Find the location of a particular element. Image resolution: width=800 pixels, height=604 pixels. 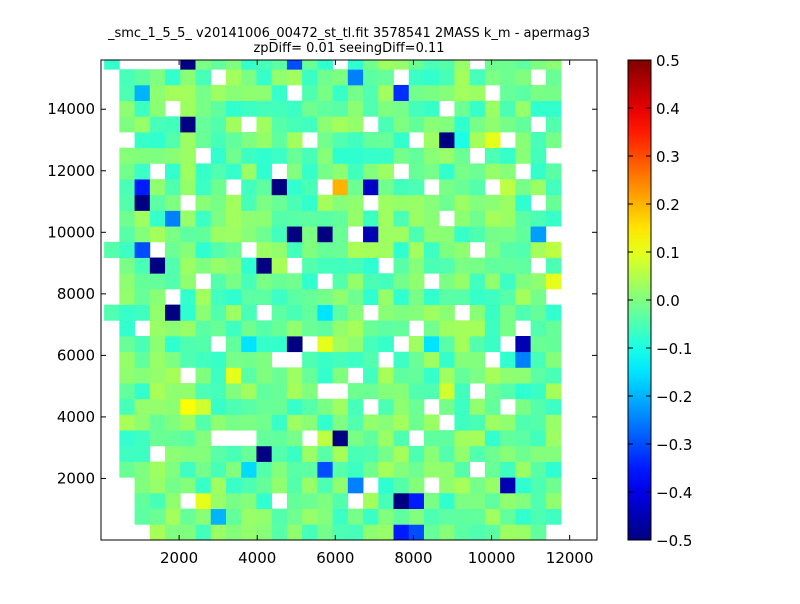

y-tick-label: 8000 is located at coordinates (76, 294).